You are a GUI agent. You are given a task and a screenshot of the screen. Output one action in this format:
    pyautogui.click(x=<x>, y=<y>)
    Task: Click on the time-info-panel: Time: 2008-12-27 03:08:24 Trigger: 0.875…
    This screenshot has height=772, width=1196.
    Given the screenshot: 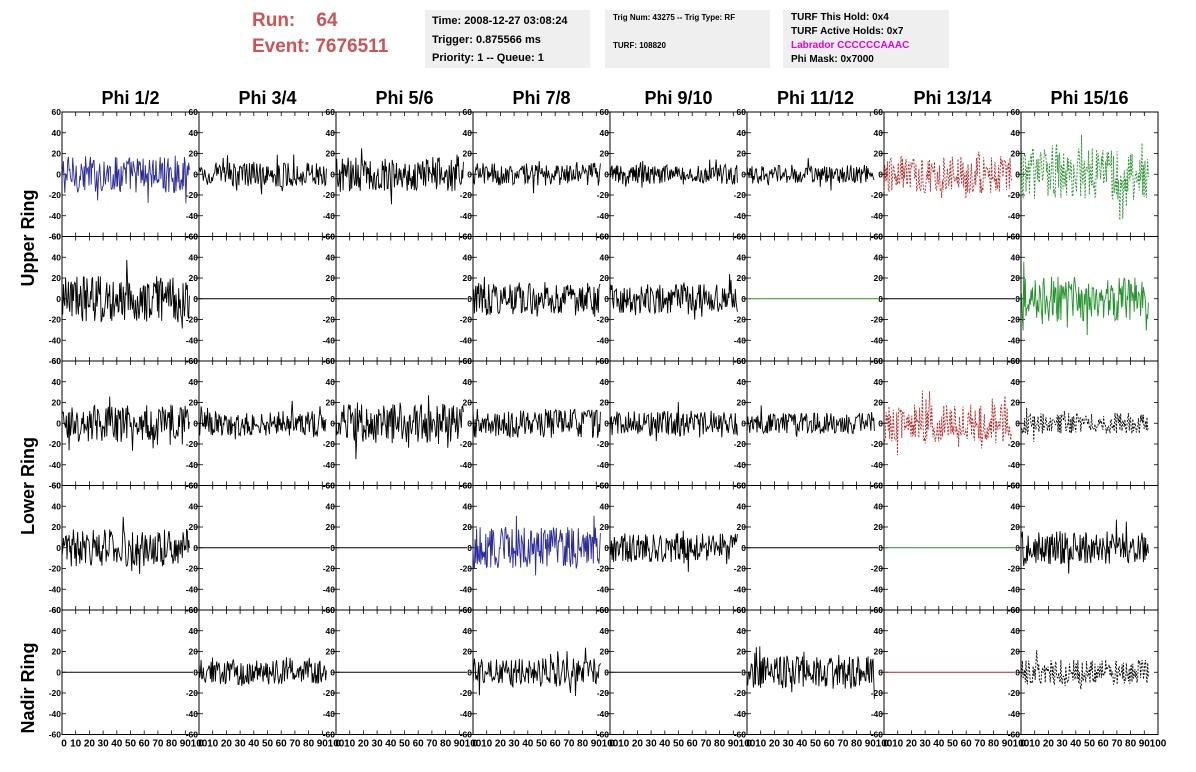 What is the action you would take?
    pyautogui.click(x=507, y=39)
    